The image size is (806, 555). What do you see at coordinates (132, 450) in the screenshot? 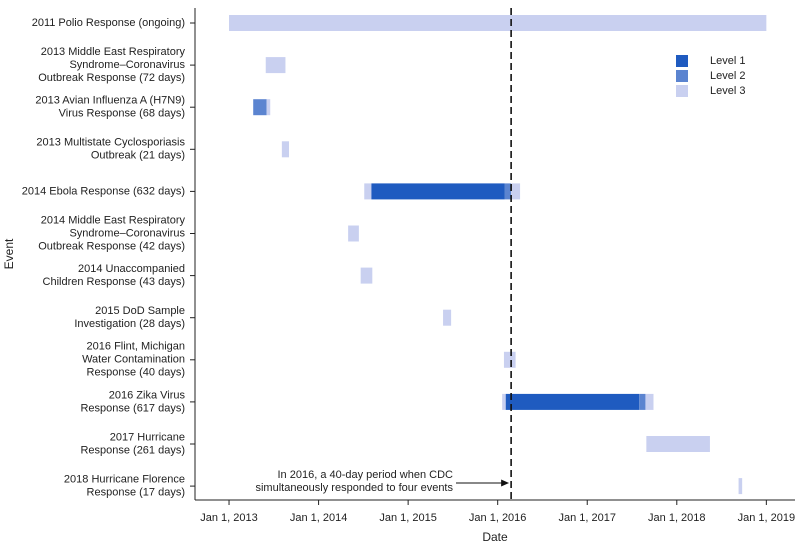
I see `event-label: Response (261 days)` at bounding box center [132, 450].